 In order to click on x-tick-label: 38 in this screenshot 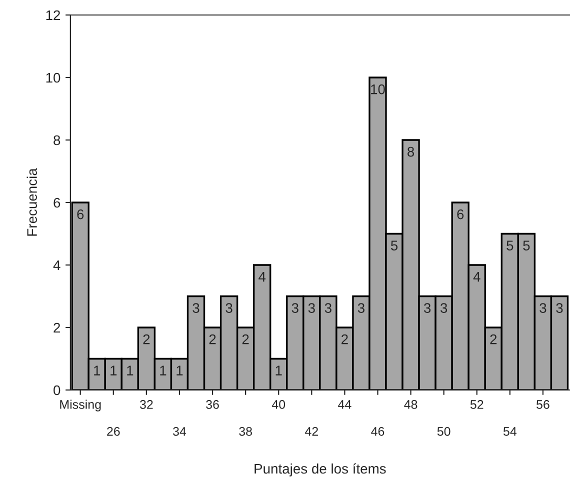, I will do `click(245, 431)`.